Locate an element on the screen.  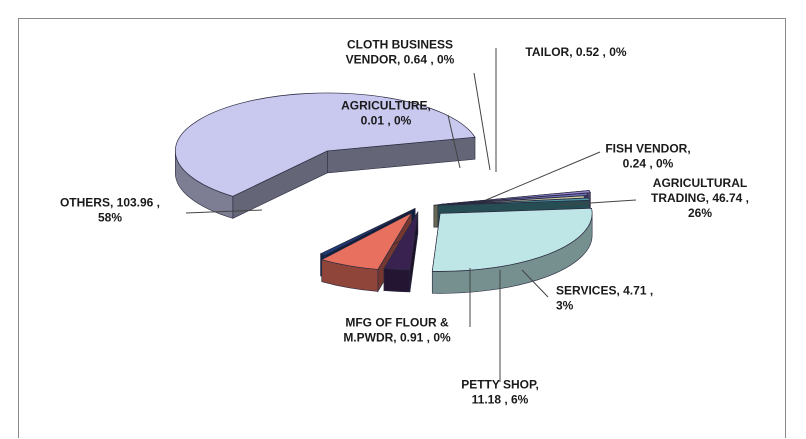
data-label-line: PETTY SHOP, is located at coordinates (500, 385).